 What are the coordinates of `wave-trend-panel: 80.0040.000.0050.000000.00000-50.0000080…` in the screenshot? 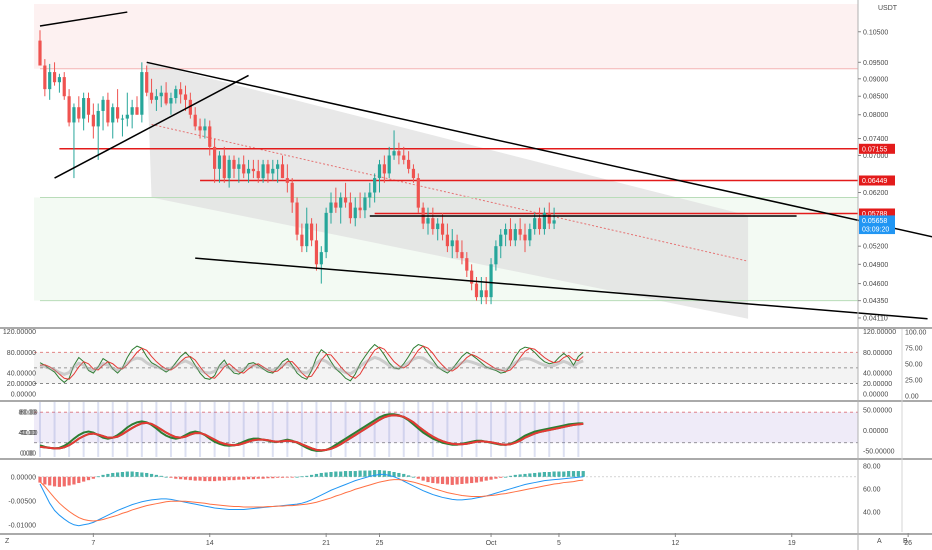 It's located at (456, 429).